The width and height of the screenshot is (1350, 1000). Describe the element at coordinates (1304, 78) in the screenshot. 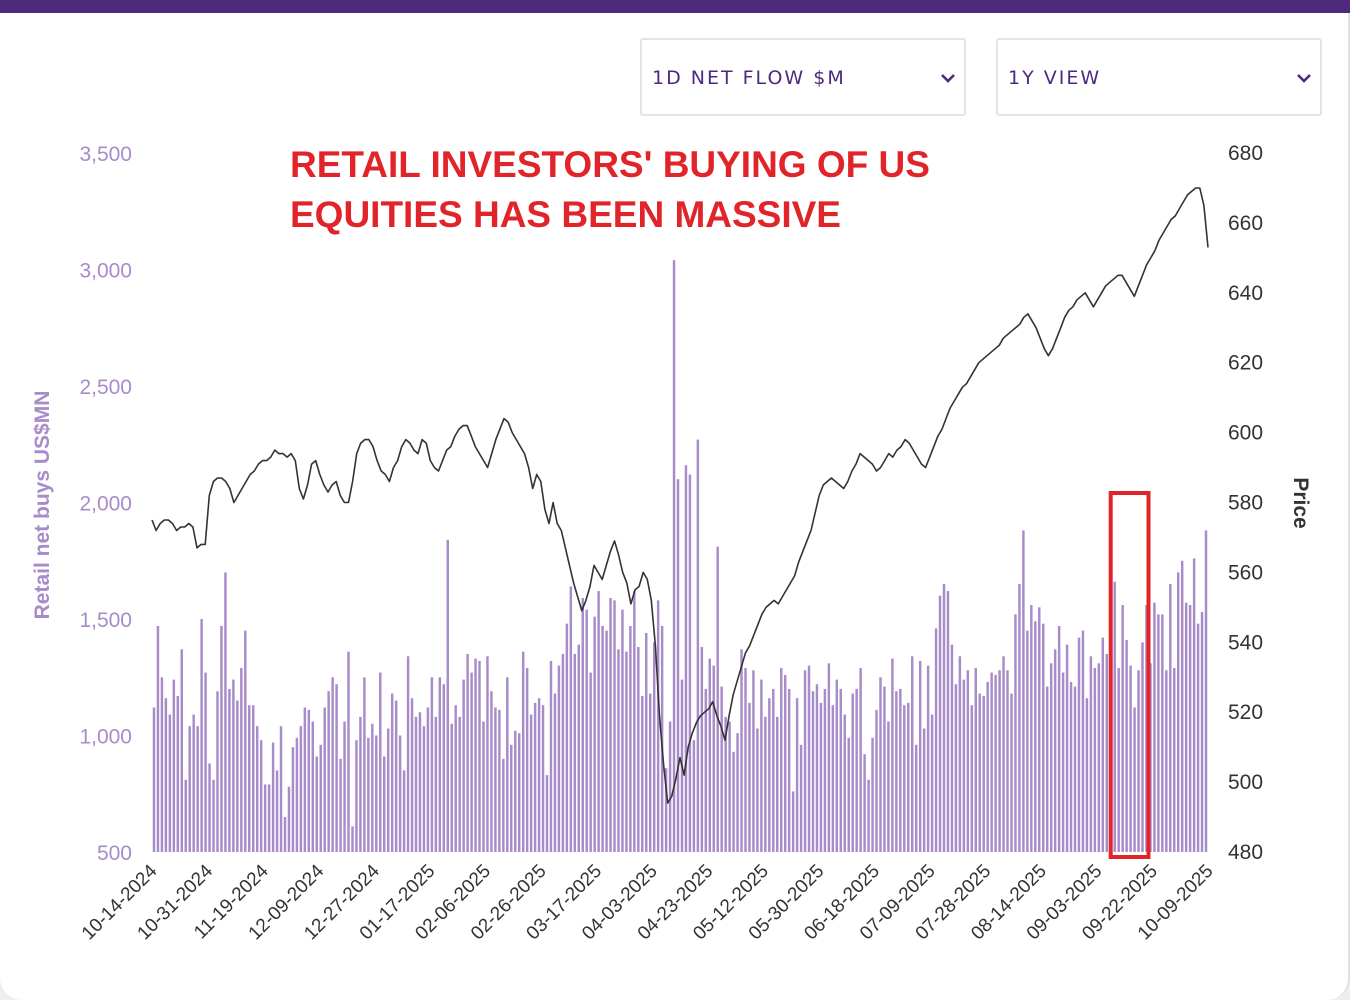

I see `chevron-down-icon` at that location.